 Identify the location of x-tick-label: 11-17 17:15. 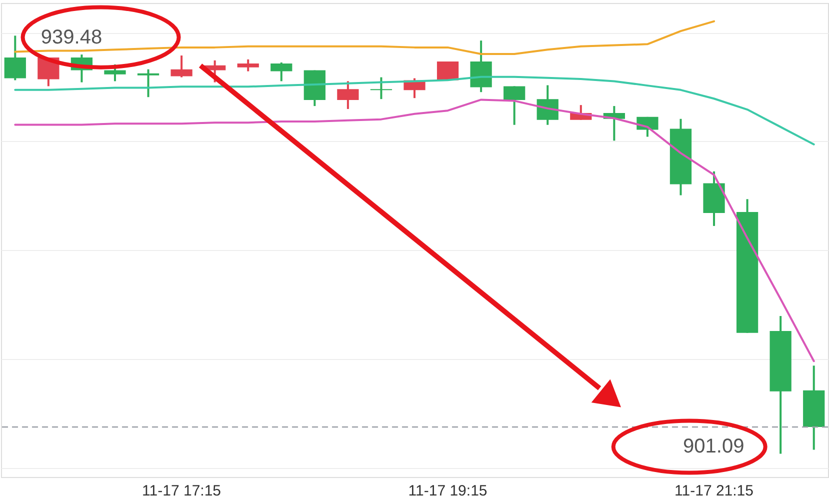
(182, 490).